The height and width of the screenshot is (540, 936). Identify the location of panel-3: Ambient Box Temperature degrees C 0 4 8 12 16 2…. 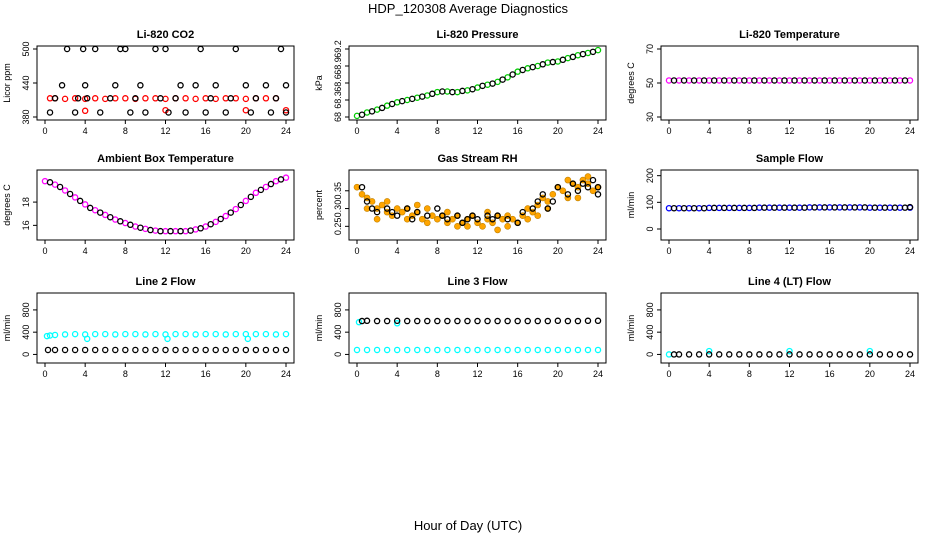
(148, 204).